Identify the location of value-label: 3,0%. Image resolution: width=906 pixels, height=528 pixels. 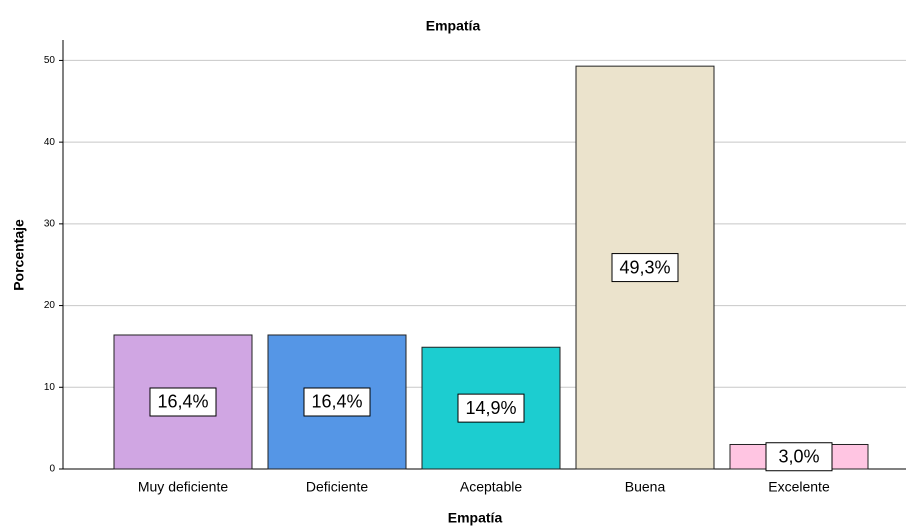
(798, 456).